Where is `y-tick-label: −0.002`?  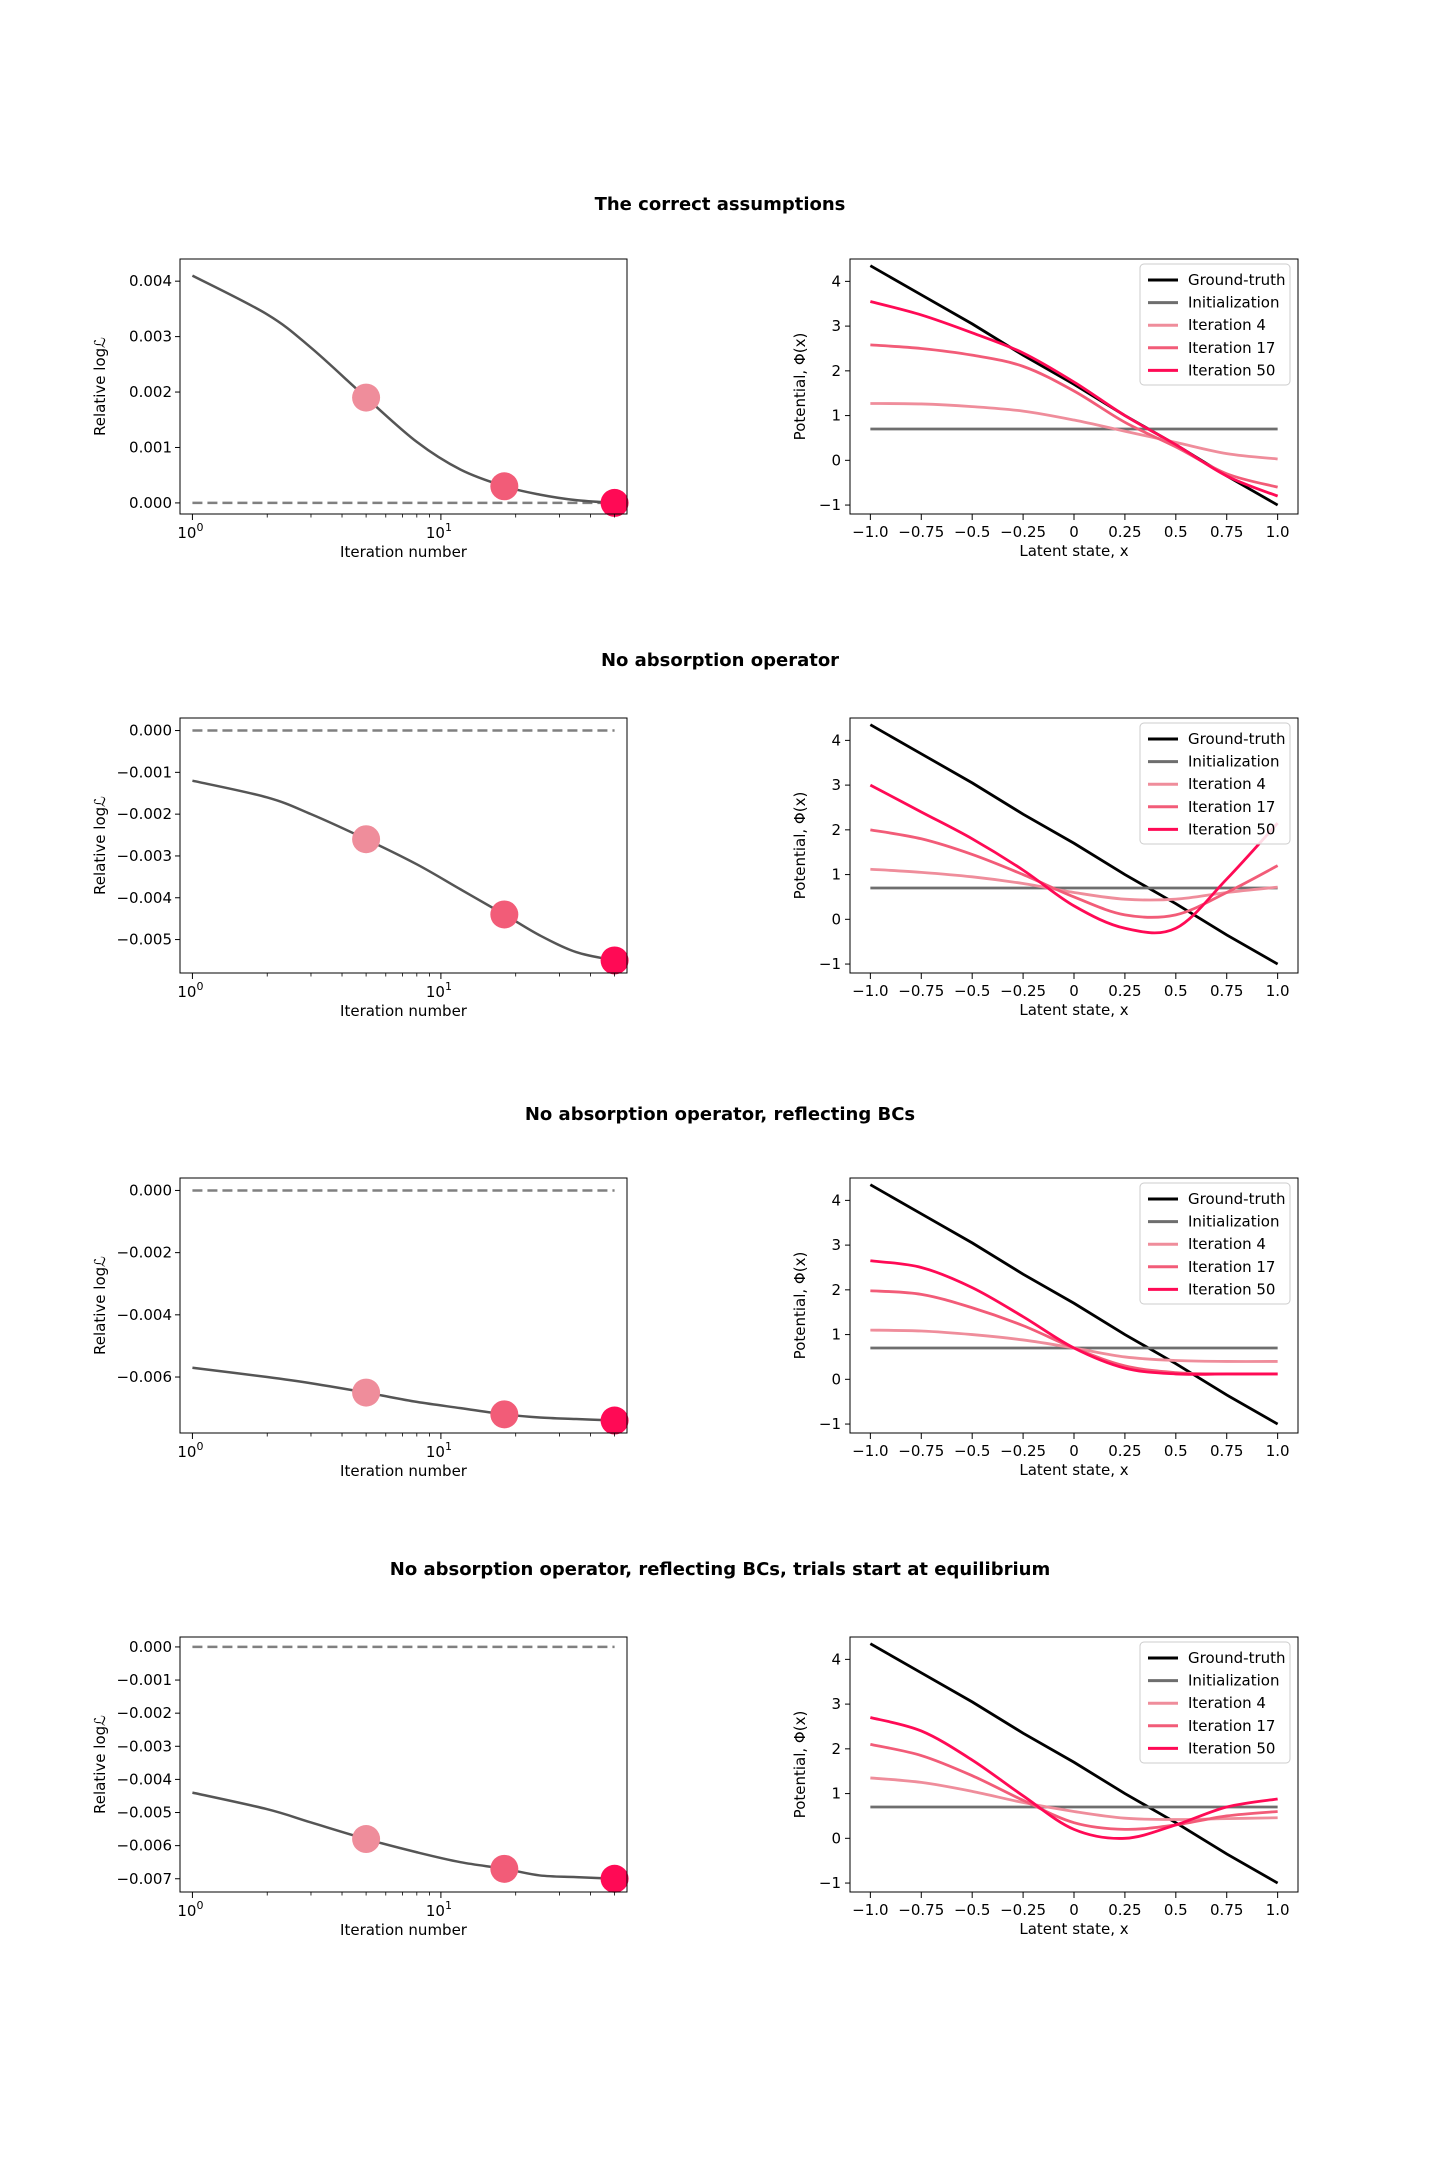 y-tick-label: −0.002 is located at coordinates (144, 1253).